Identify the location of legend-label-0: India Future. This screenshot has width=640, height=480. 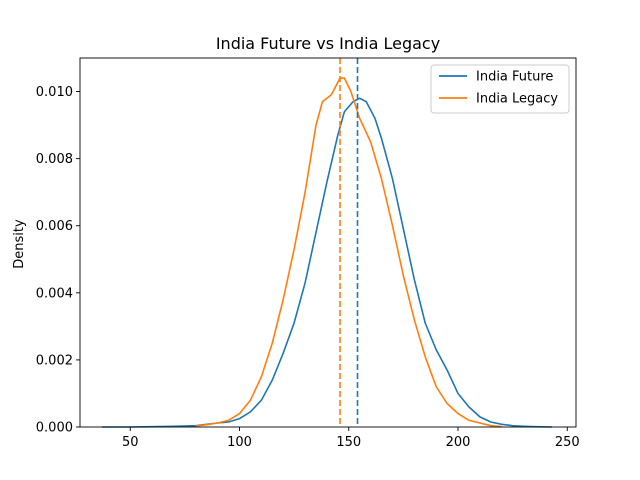
(514, 77).